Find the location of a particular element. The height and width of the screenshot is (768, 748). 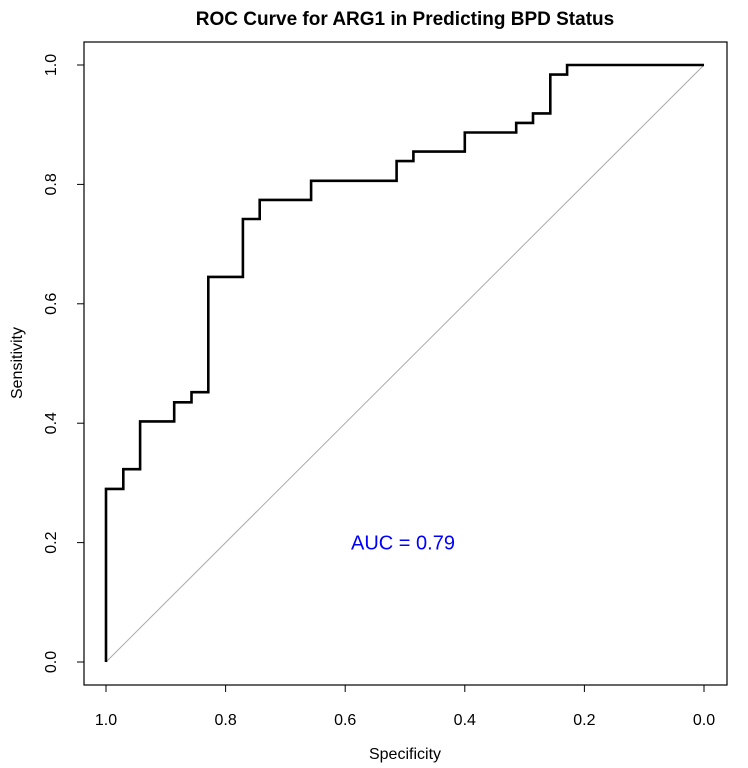

x-tick-label: 1.0 is located at coordinates (106, 720).